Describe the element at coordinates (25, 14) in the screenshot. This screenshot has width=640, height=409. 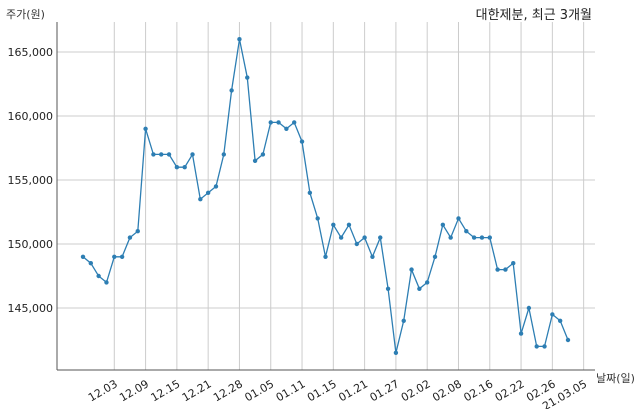
I see `y-axis-title: 주가(원)` at that location.